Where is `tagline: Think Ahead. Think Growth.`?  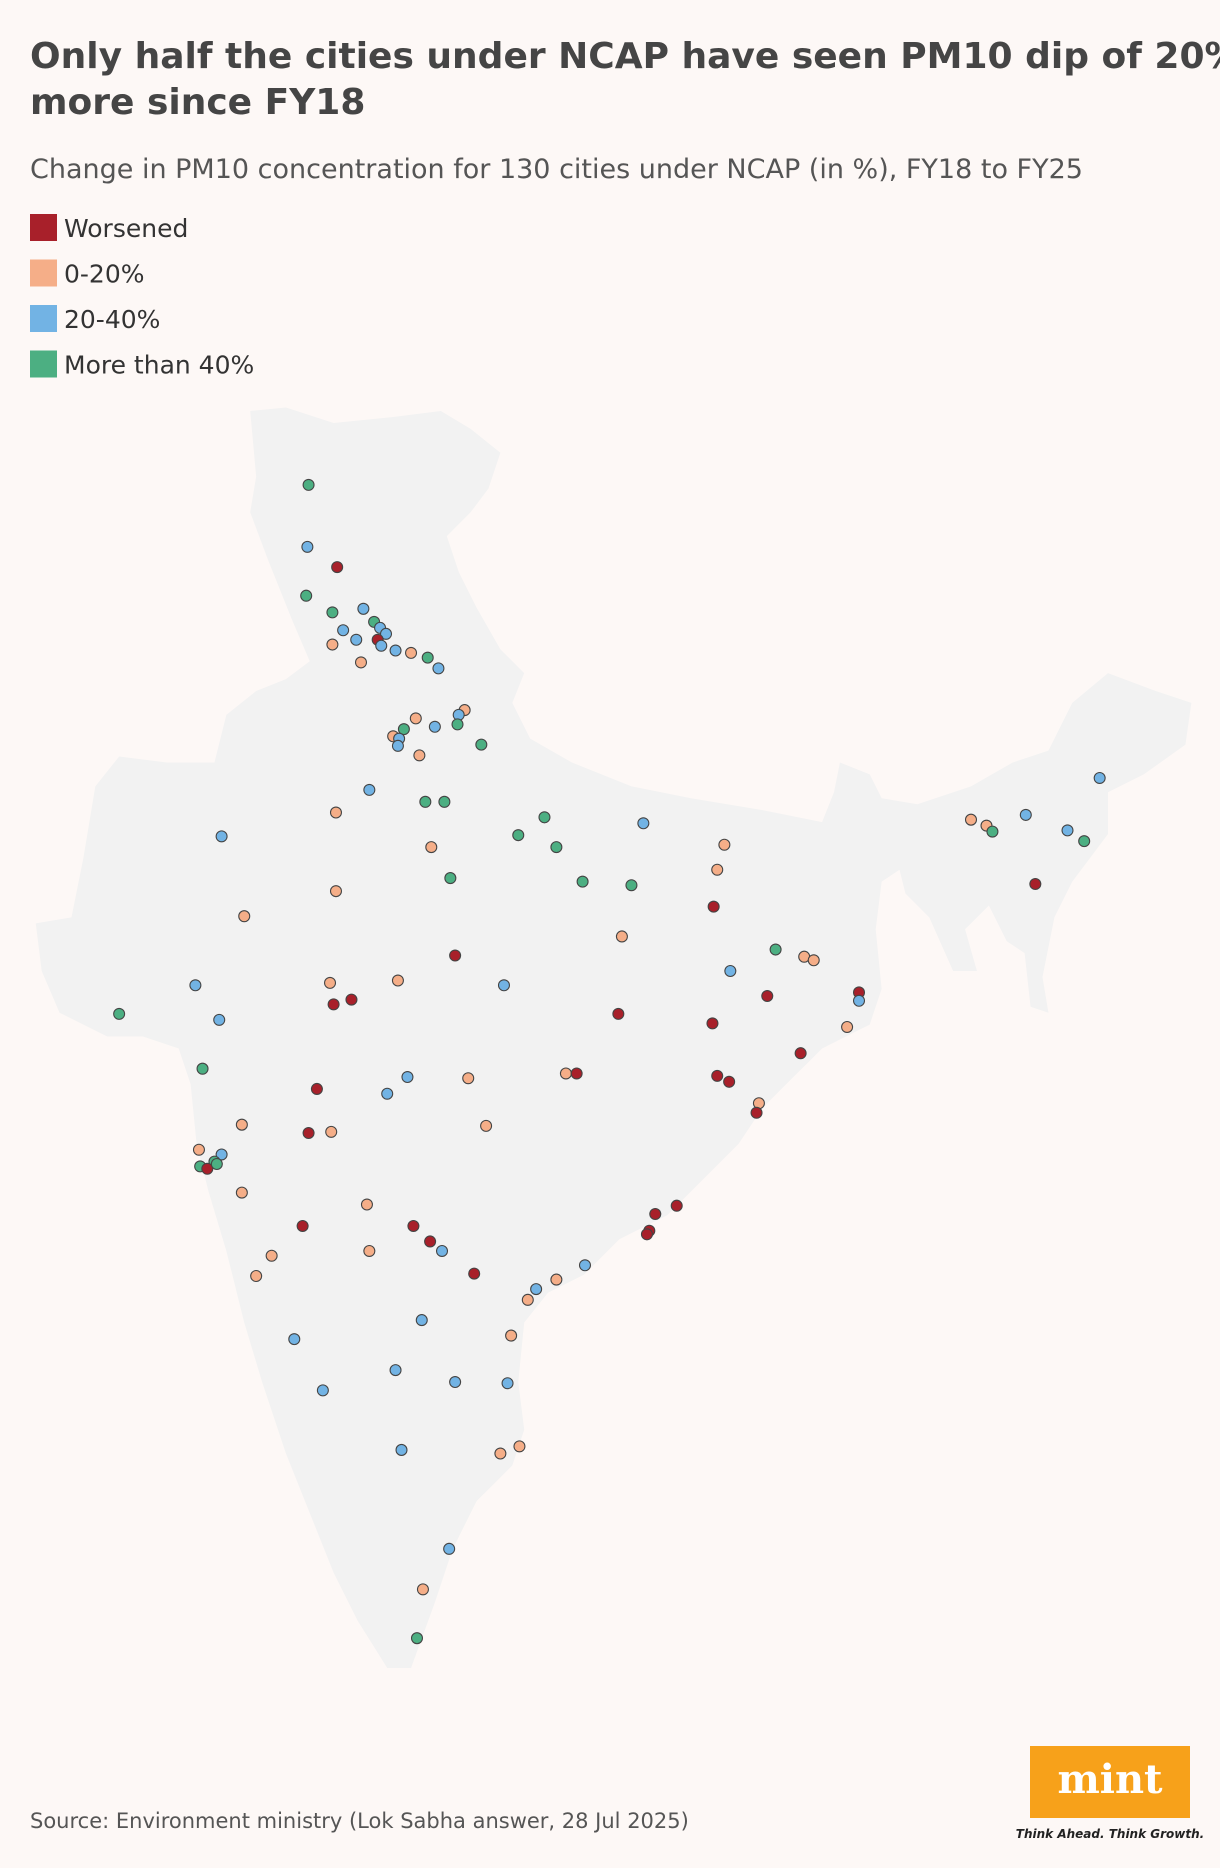
tagline: Think Ahead. Think Growth. is located at coordinates (1110, 1834).